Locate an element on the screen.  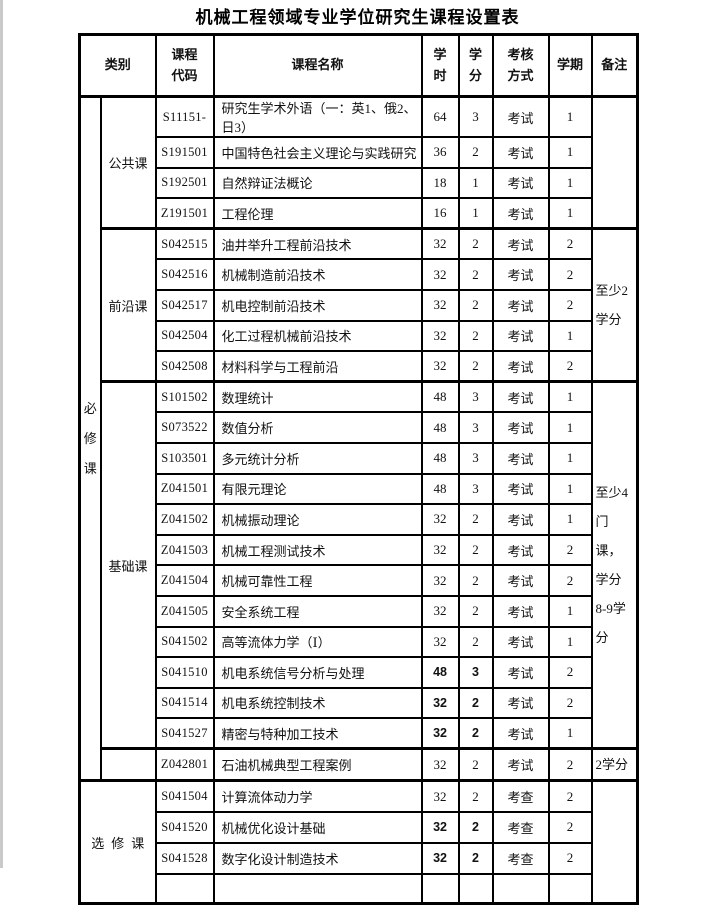
header-category: 类别 is located at coordinates (117, 65).